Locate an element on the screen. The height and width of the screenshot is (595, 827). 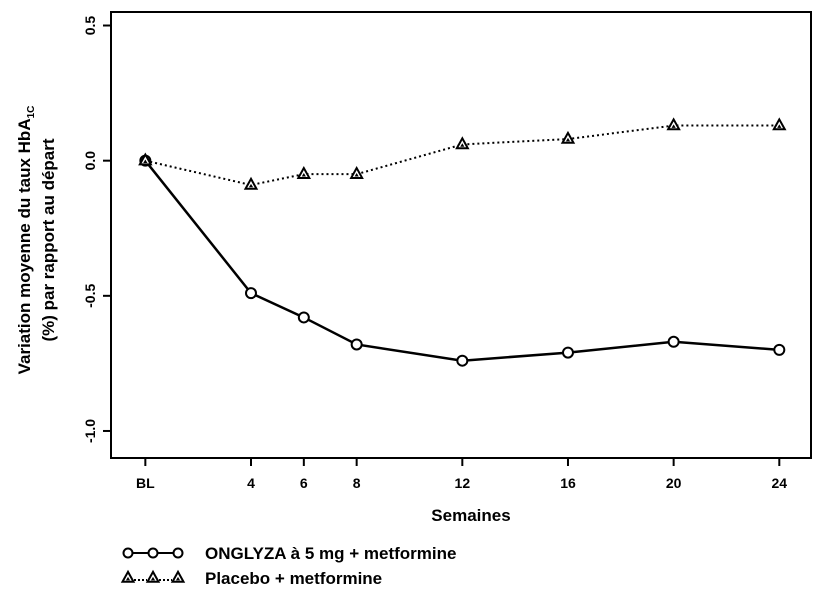
y-tick-label: -0.5 is located at coordinates (90, 296).